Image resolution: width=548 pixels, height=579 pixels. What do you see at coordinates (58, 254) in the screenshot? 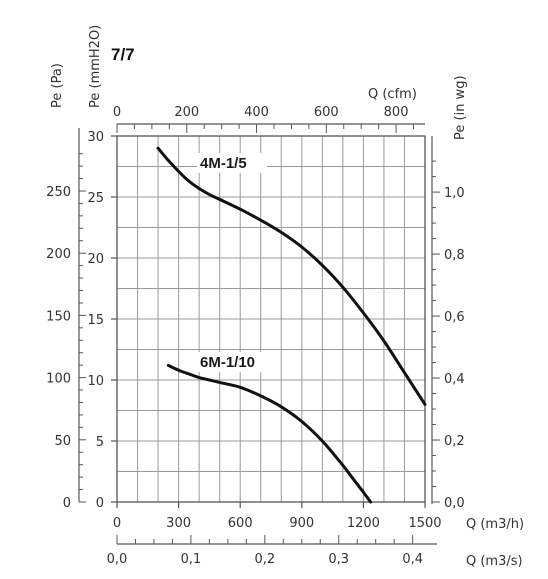
I see `y-tick-label-pa: 200` at bounding box center [58, 254].